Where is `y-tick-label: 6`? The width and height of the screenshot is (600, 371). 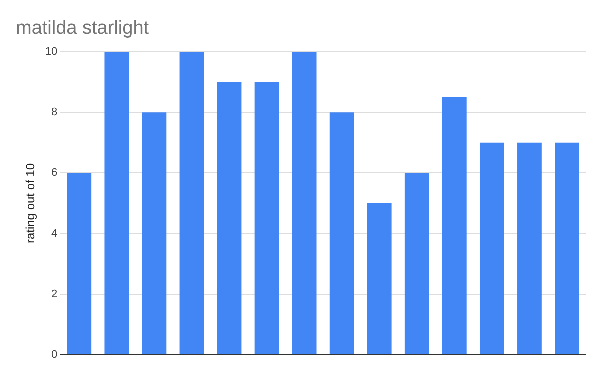 y-tick-label: 6 is located at coordinates (55, 173).